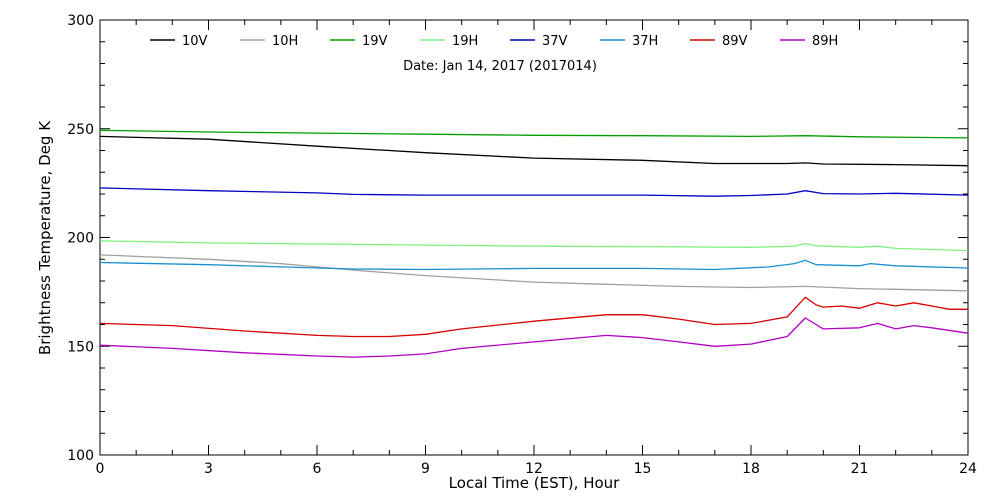 The height and width of the screenshot is (500, 1000). What do you see at coordinates (735, 41) in the screenshot?
I see `legend-label-89v: 89V` at bounding box center [735, 41].